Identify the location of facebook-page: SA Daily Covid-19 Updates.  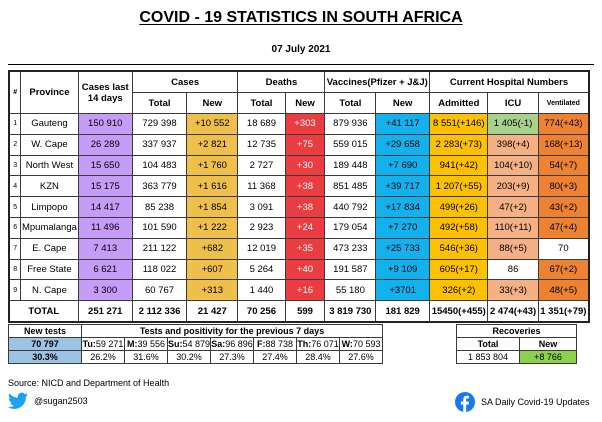
(522, 402).